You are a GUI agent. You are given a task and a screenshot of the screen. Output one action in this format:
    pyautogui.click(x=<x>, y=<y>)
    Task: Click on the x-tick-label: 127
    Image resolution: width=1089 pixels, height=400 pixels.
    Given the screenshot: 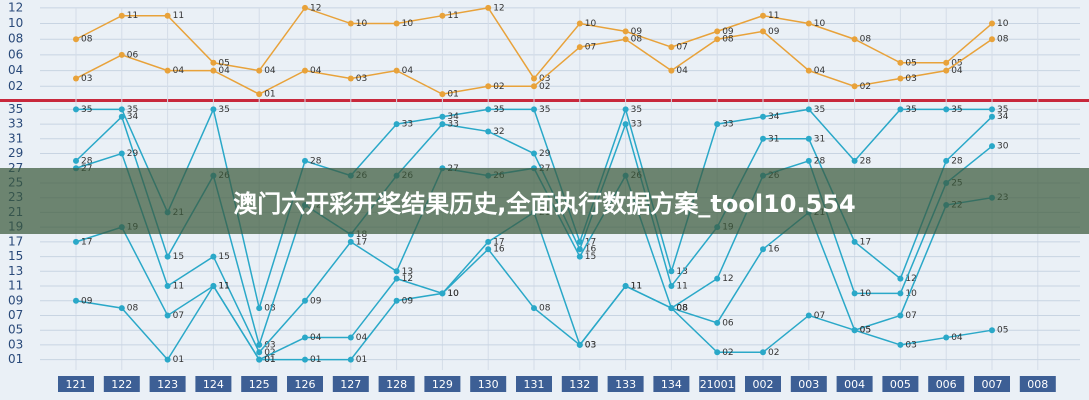 What is the action you would take?
    pyautogui.click(x=350, y=384)
    